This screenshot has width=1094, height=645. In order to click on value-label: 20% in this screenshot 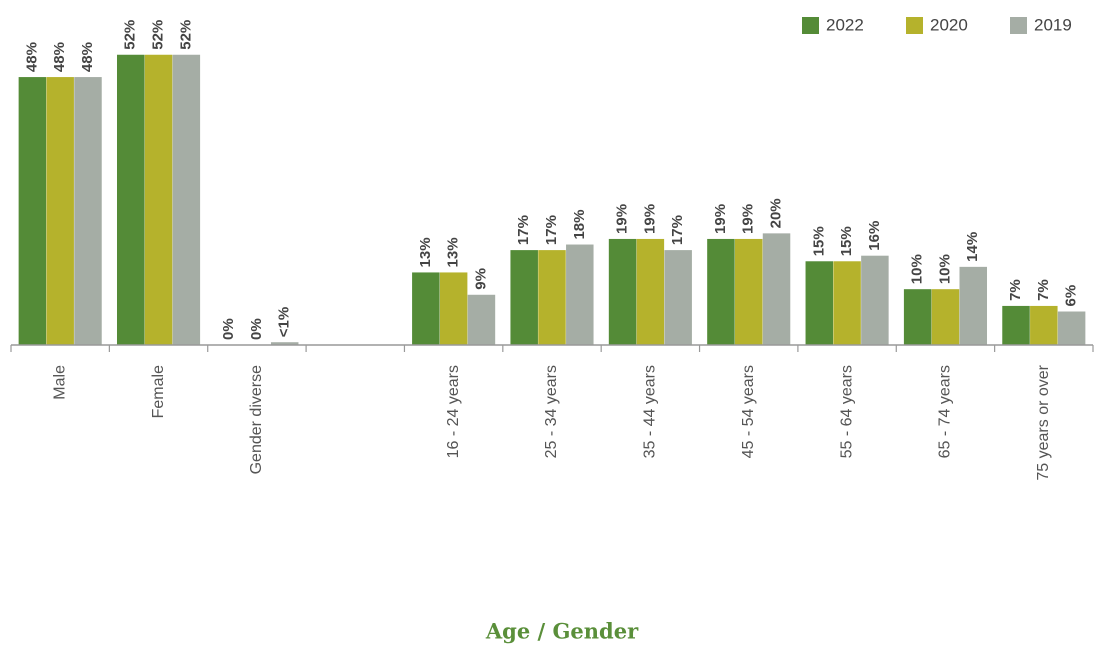, I will do `click(775, 213)`.